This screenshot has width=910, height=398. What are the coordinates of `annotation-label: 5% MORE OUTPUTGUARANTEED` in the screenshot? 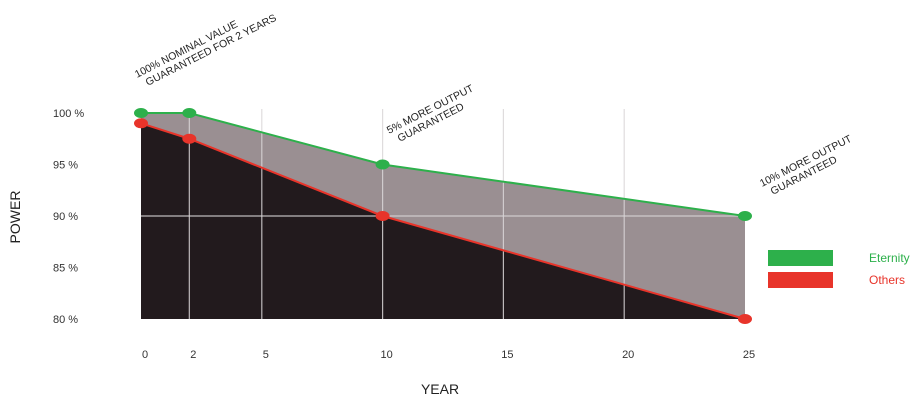 It's located at (433, 114).